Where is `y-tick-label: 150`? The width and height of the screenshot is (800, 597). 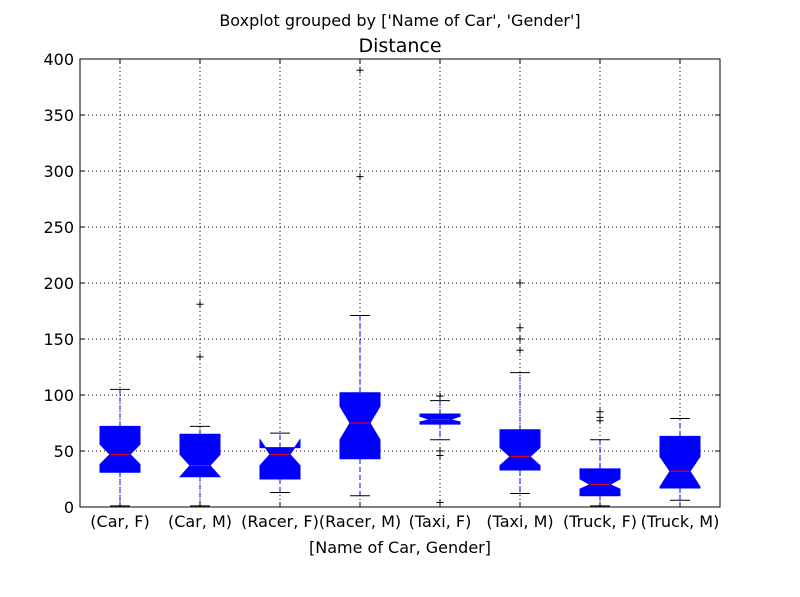
y-tick-label: 150 is located at coordinates (58, 339).